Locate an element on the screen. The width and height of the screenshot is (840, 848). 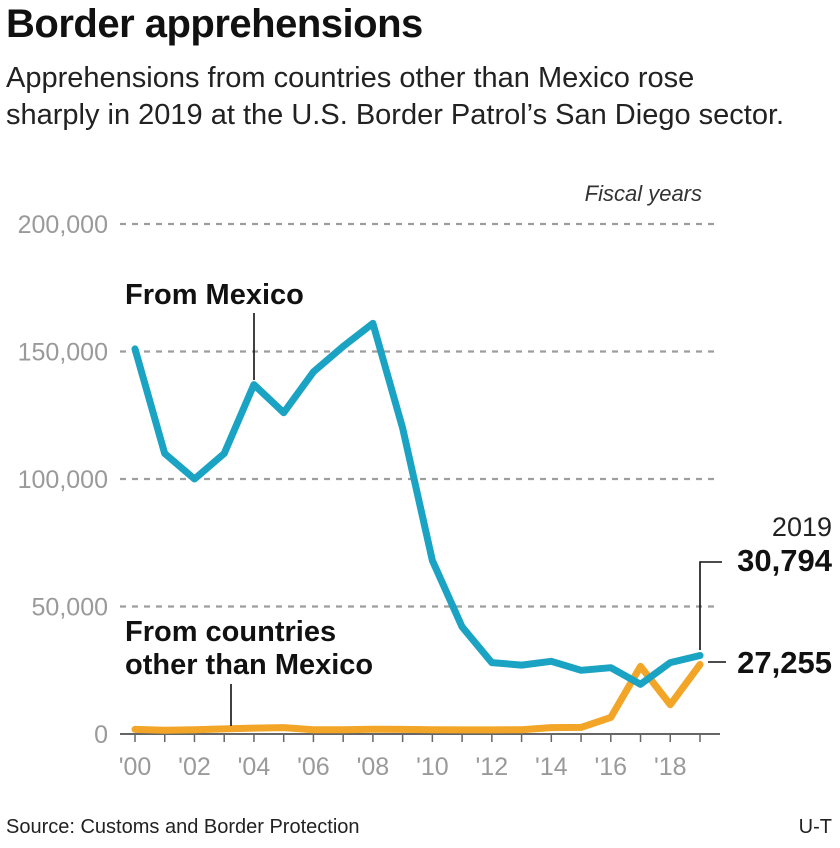
chart-title: Border apprehensions is located at coordinates (214, 24).